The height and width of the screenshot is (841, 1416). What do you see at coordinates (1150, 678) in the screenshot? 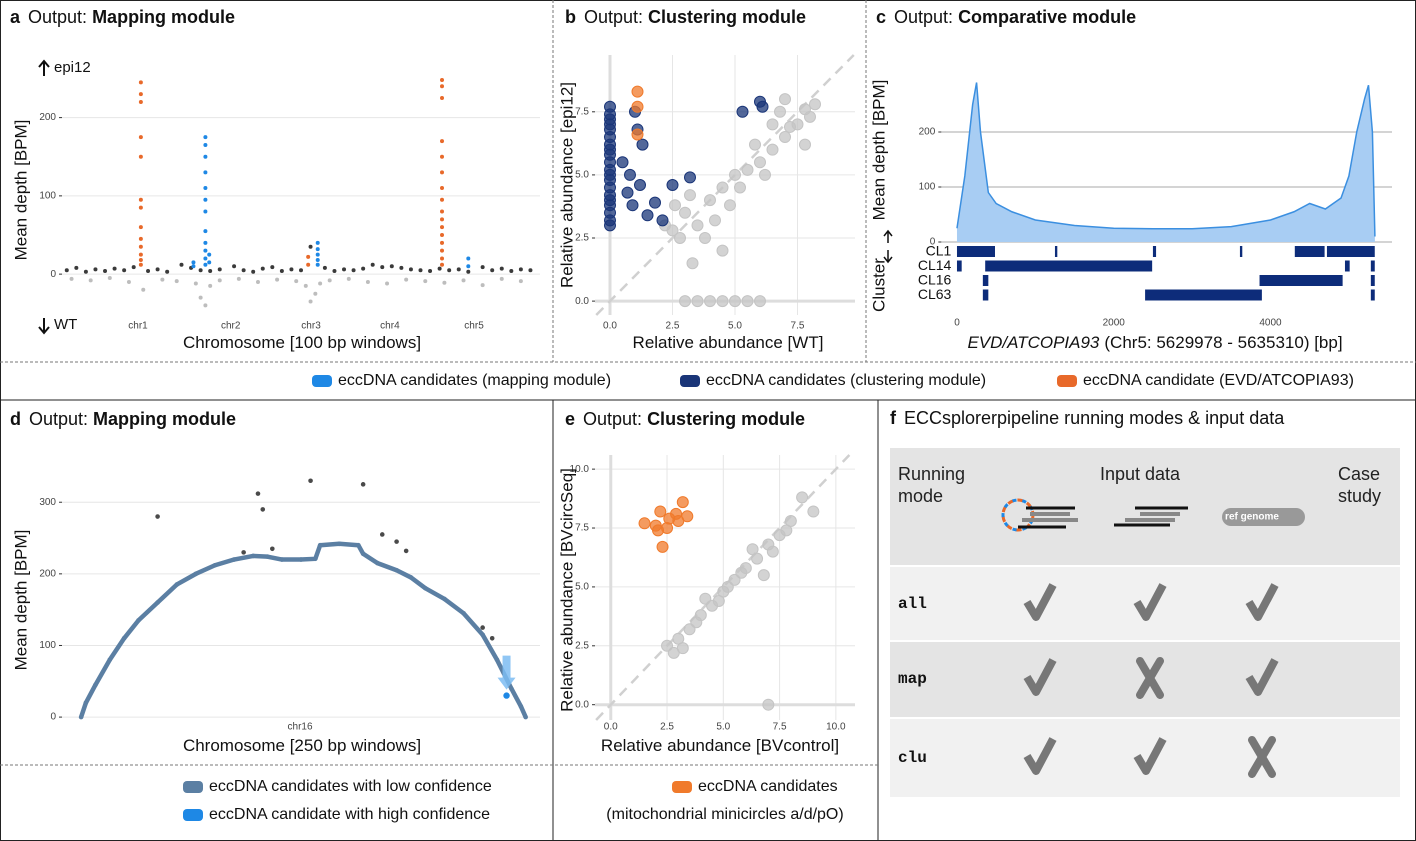
I see `cross-mark` at bounding box center [1150, 678].